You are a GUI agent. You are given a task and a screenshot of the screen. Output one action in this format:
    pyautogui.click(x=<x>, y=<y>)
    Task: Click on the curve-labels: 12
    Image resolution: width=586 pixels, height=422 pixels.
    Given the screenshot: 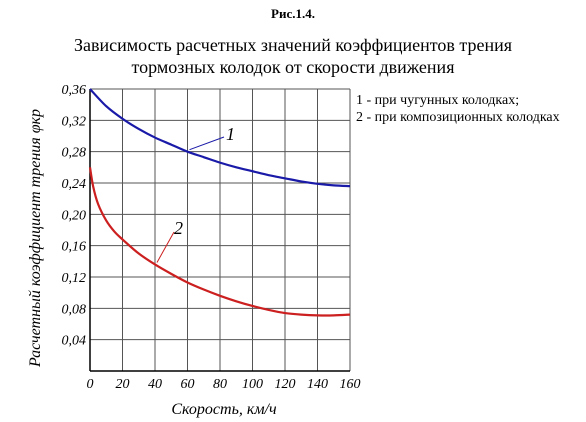 What is the action you would take?
    pyautogui.click(x=195, y=193)
    